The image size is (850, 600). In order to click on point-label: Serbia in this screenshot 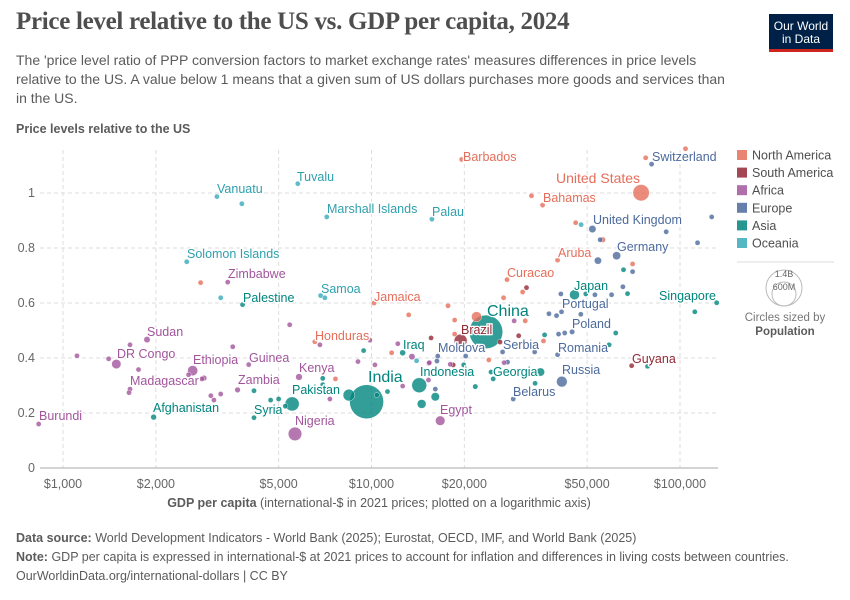, I will do `click(521, 345)`.